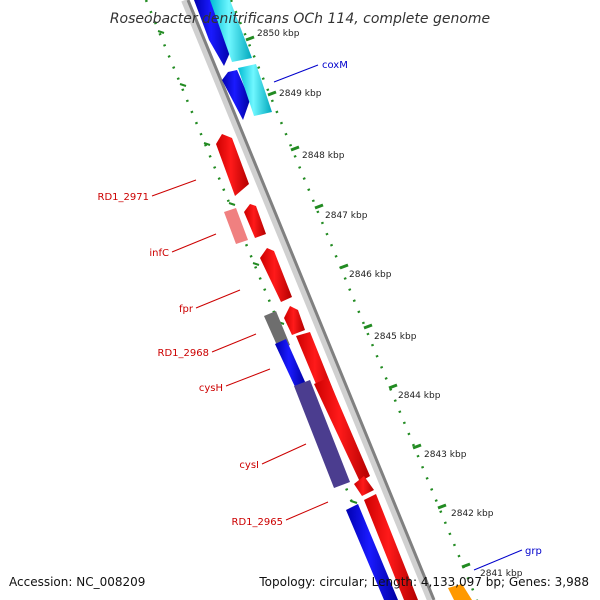  What do you see at coordinates (257, 522) in the screenshot?
I see `gene-label-RD1_2965: RD1_2965` at bounding box center [257, 522].